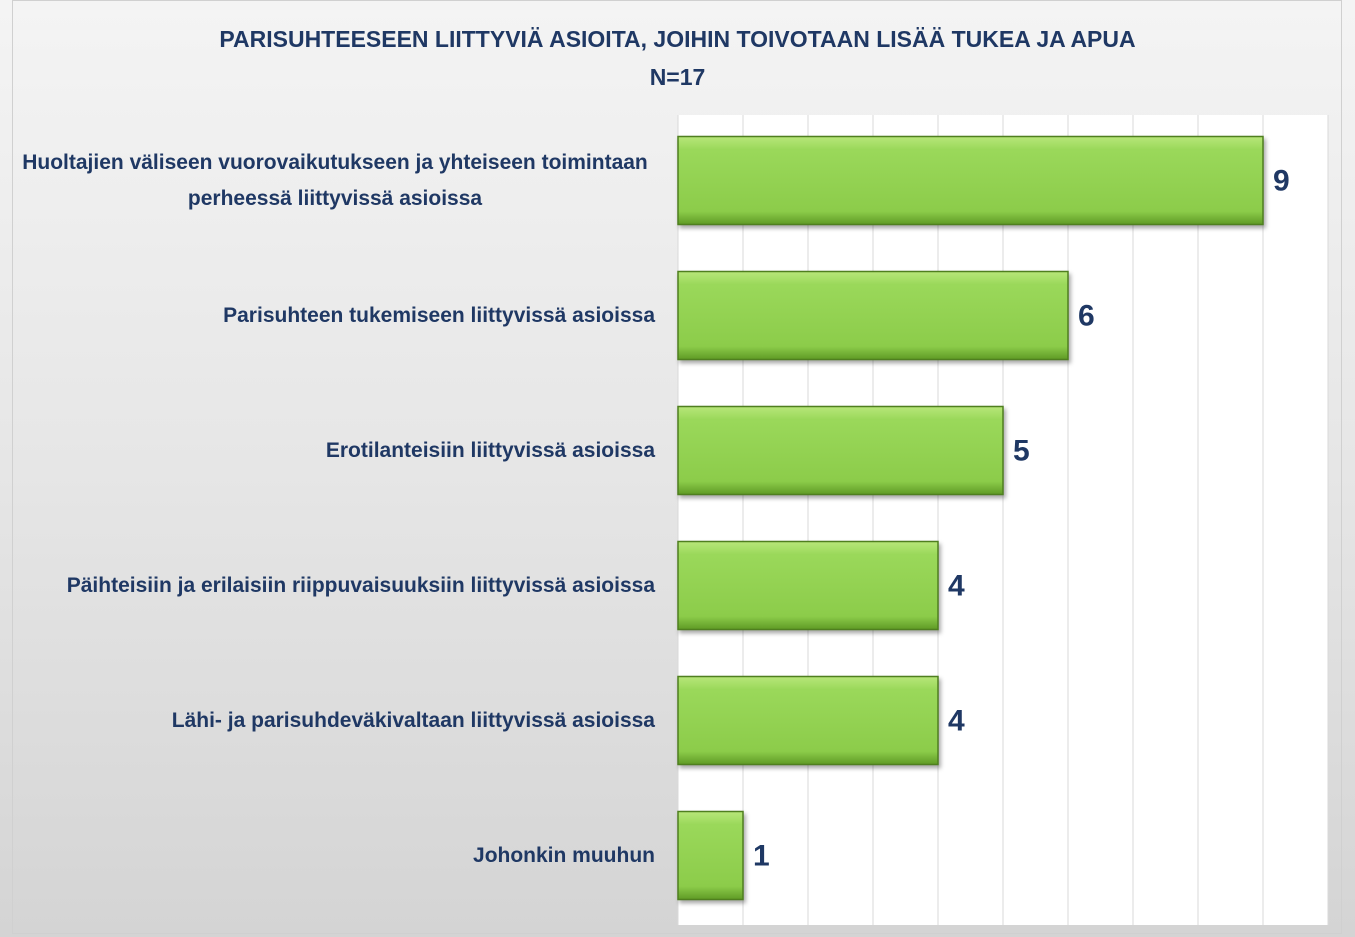  I want to click on category-label-box: Erotilanteisiin liittyvissä asioissa, so click(335, 451).